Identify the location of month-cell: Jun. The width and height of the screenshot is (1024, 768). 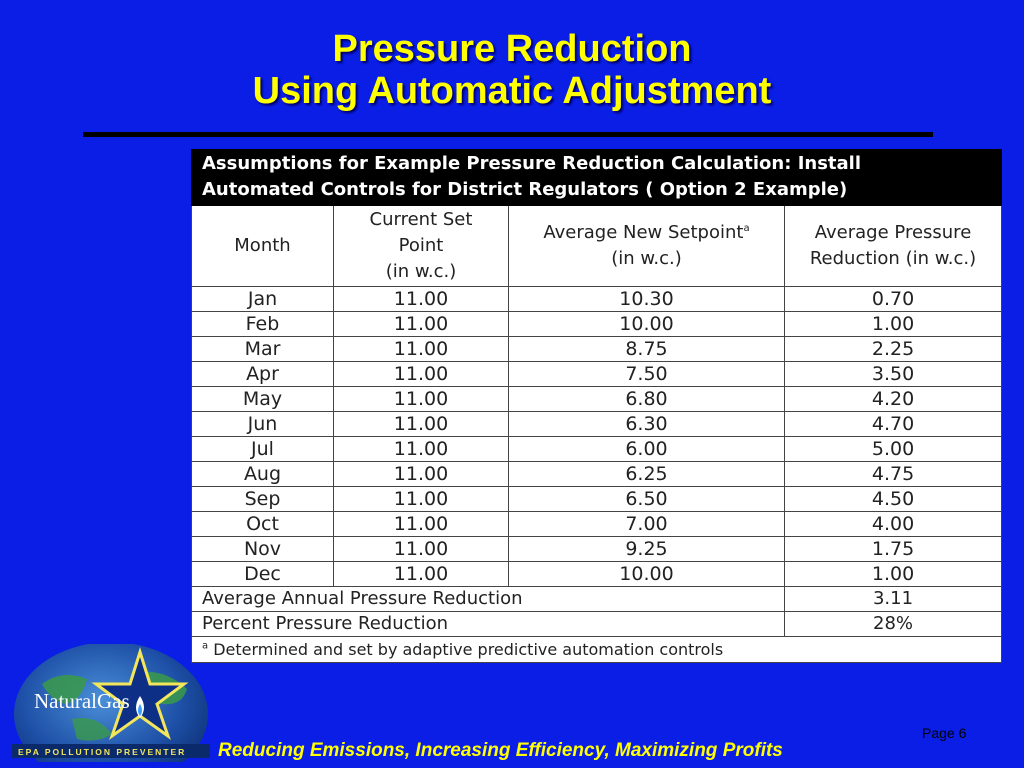
(262, 424).